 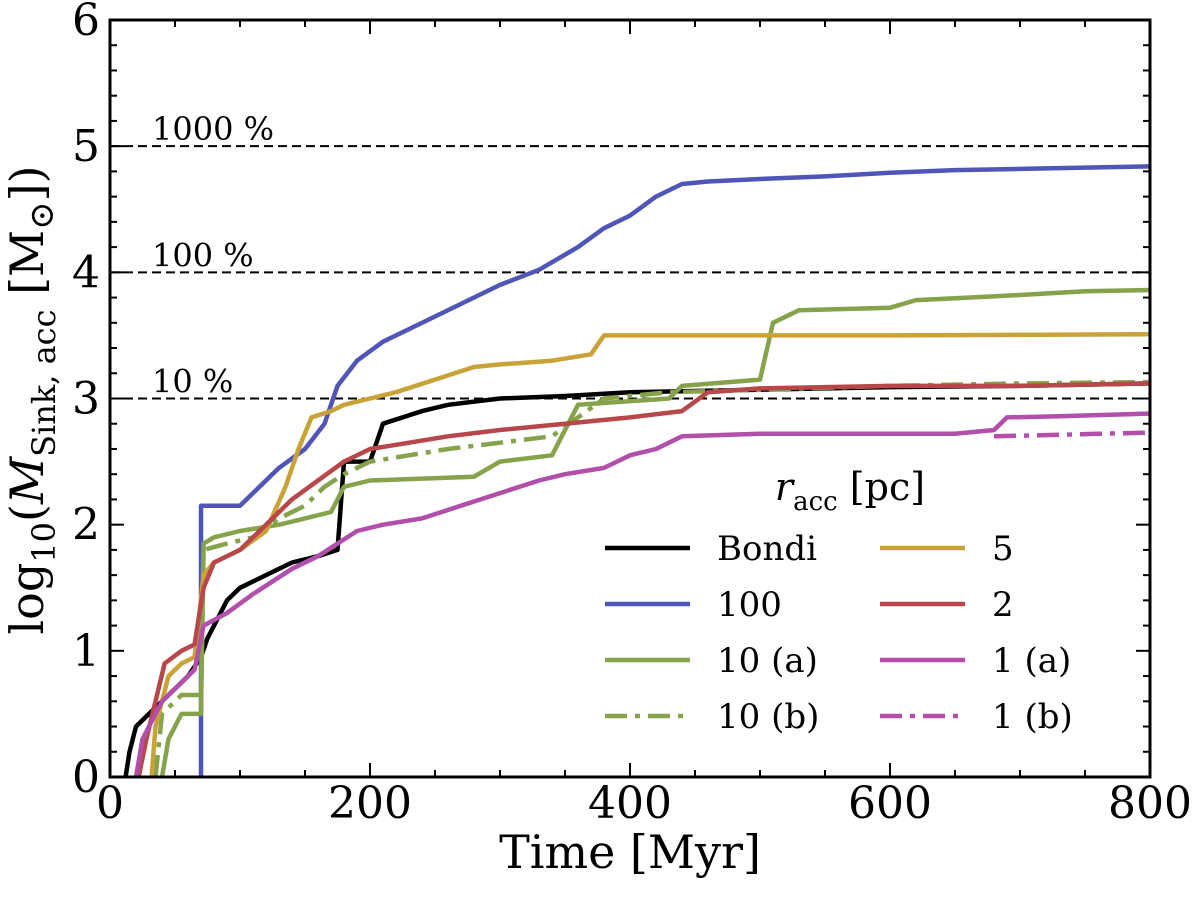 What do you see at coordinates (1003, 605) in the screenshot?
I see `legend-label: 2` at bounding box center [1003, 605].